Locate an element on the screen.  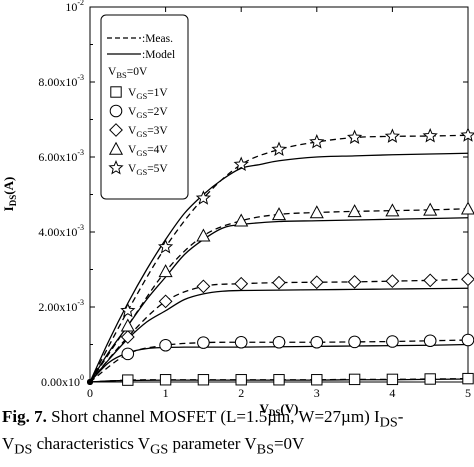
y-tick-label: 0.00x100 is located at coordinates (62, 381).